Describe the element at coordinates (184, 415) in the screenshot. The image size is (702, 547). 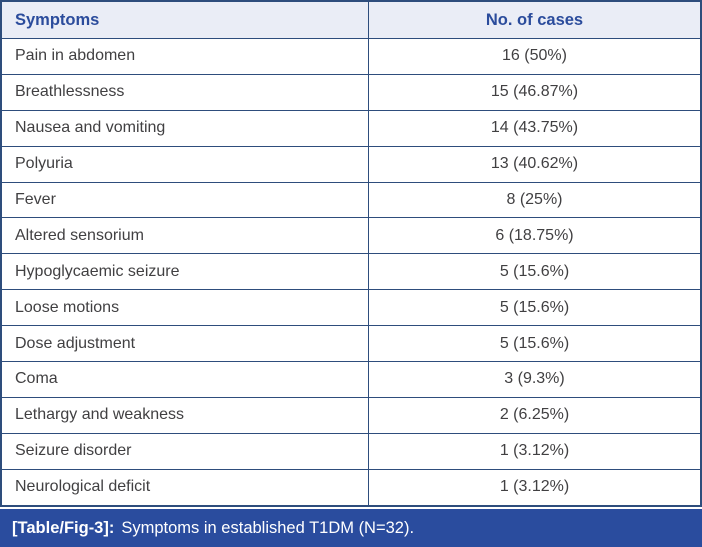
I see `symptom-cell: Lethargy and weakness` at that location.